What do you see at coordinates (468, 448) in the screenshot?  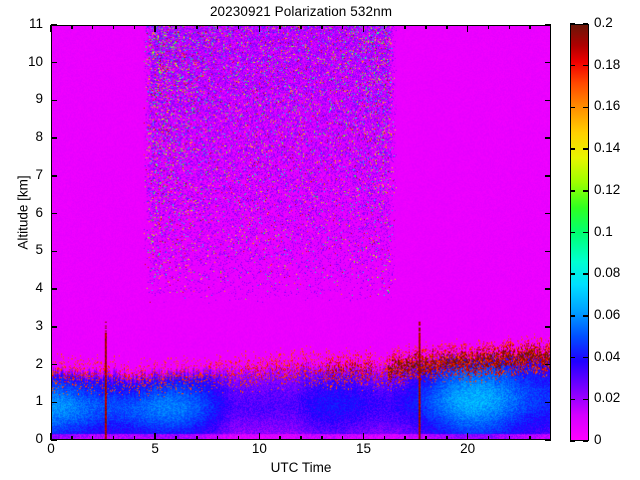 I see `x-tick-label: 20` at bounding box center [468, 448].